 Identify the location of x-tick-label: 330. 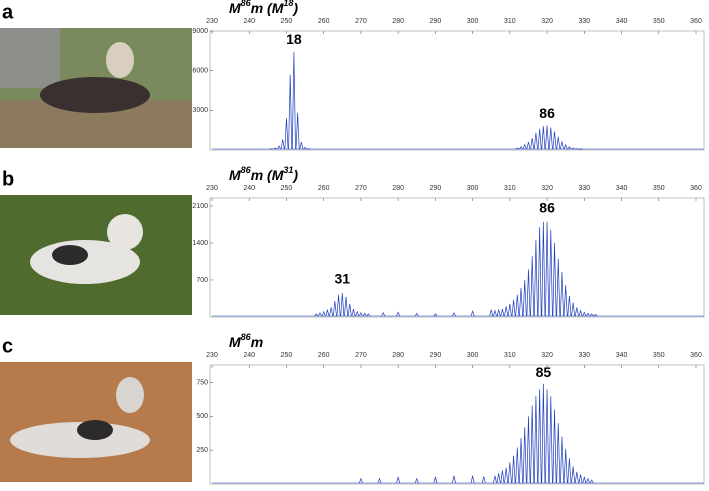
(584, 21).